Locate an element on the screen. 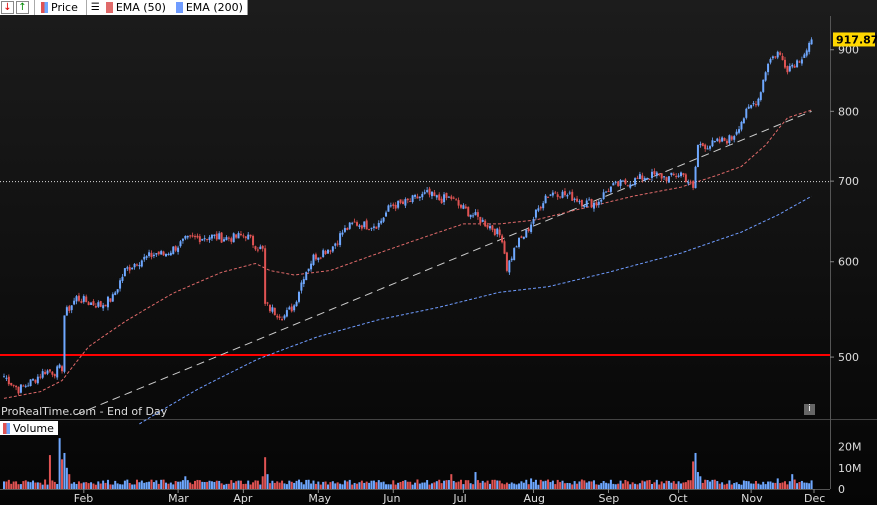  info-icon: i is located at coordinates (809, 409).